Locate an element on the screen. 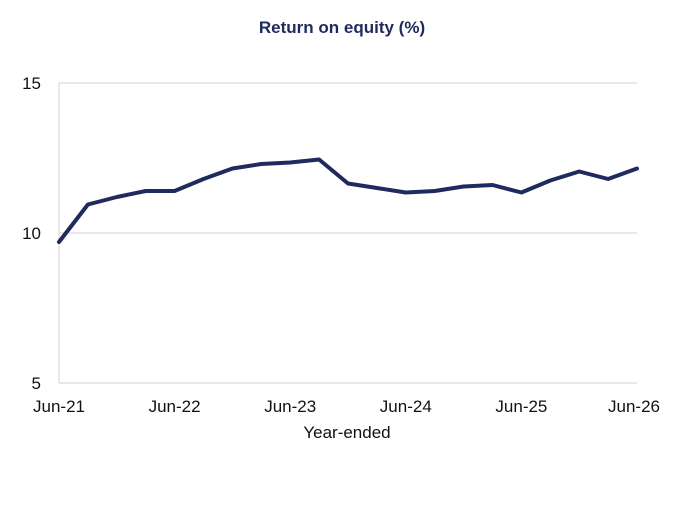 Image resolution: width=684 pixels, height=508 pixels. x-tick-label: Jun-24 is located at coordinates (406, 406).